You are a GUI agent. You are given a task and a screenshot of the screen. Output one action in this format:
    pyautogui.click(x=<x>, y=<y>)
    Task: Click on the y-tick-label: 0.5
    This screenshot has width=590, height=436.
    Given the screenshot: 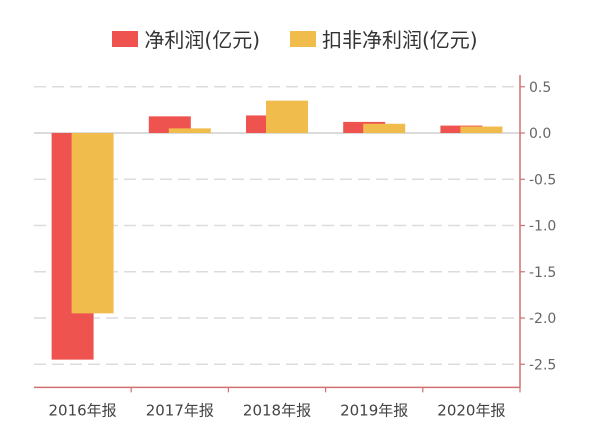 What is the action you would take?
    pyautogui.click(x=540, y=88)
    